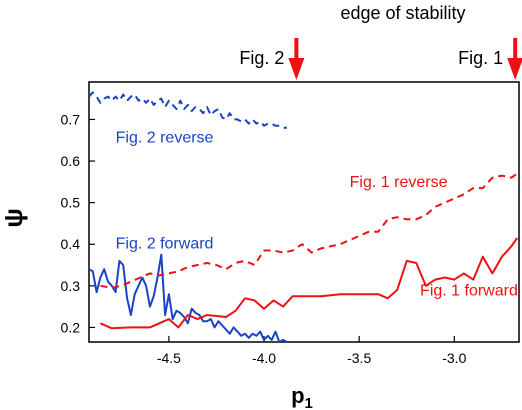  Describe the element at coordinates (71, 327) in the screenshot. I see `y-tick-label: 0.2` at that location.